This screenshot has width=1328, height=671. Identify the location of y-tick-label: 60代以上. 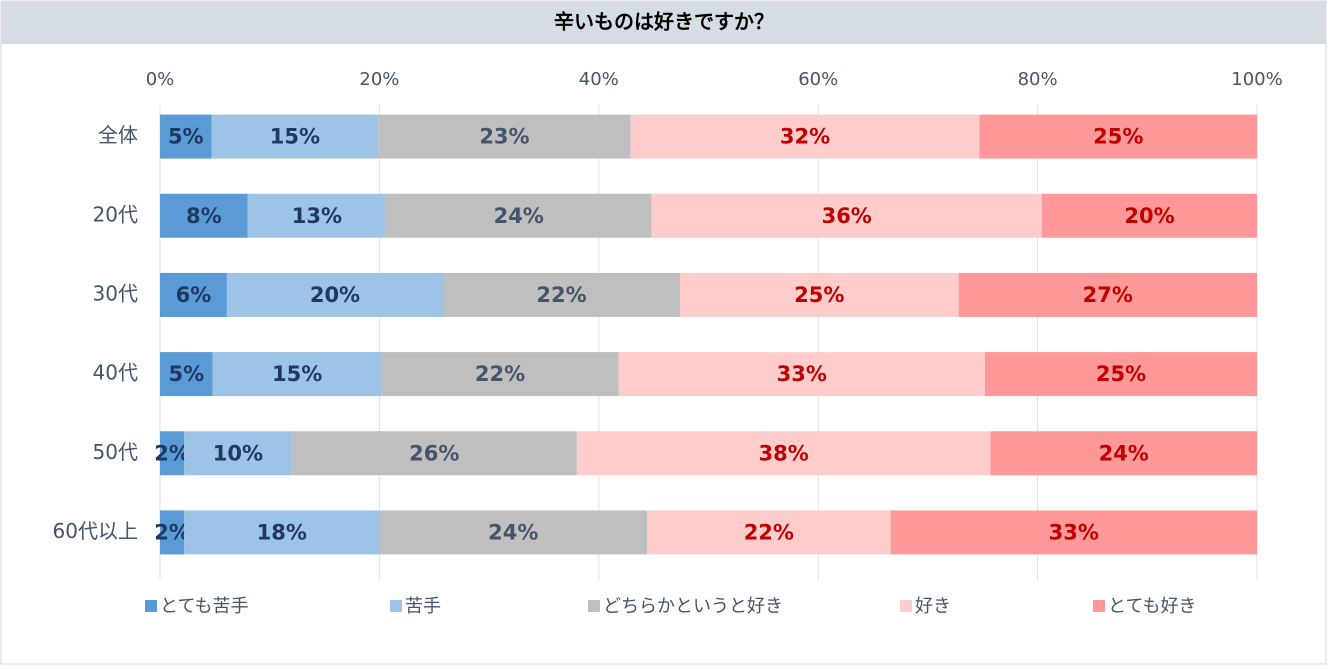
(95, 531).